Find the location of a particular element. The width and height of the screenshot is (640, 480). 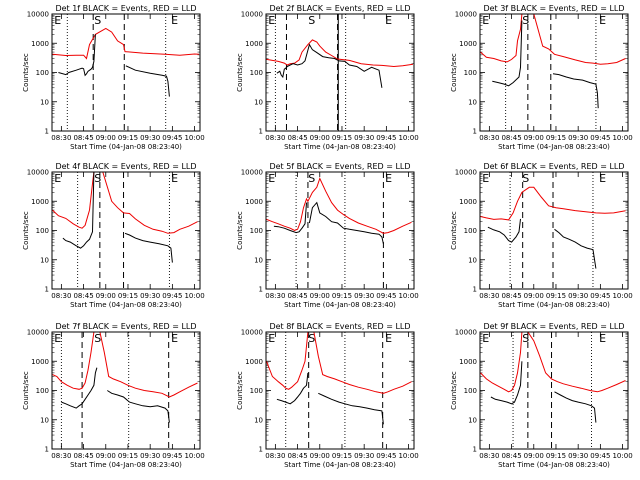

panel-title: Det 2f BLACK = Events, RED = LLD is located at coordinates (339, 8).